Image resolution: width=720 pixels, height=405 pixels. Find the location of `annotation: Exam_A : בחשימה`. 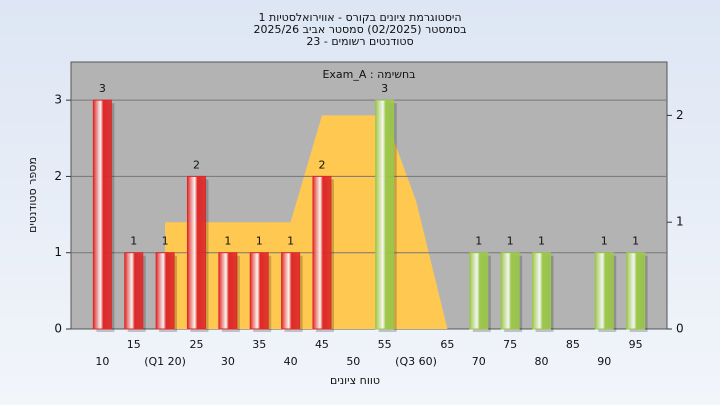

annotation: Exam_A : בחשימה is located at coordinates (368, 74).